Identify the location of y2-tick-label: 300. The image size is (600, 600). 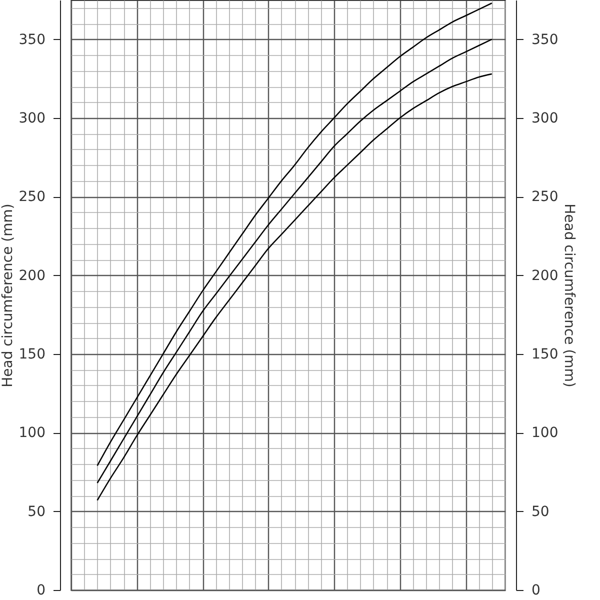
(545, 118).